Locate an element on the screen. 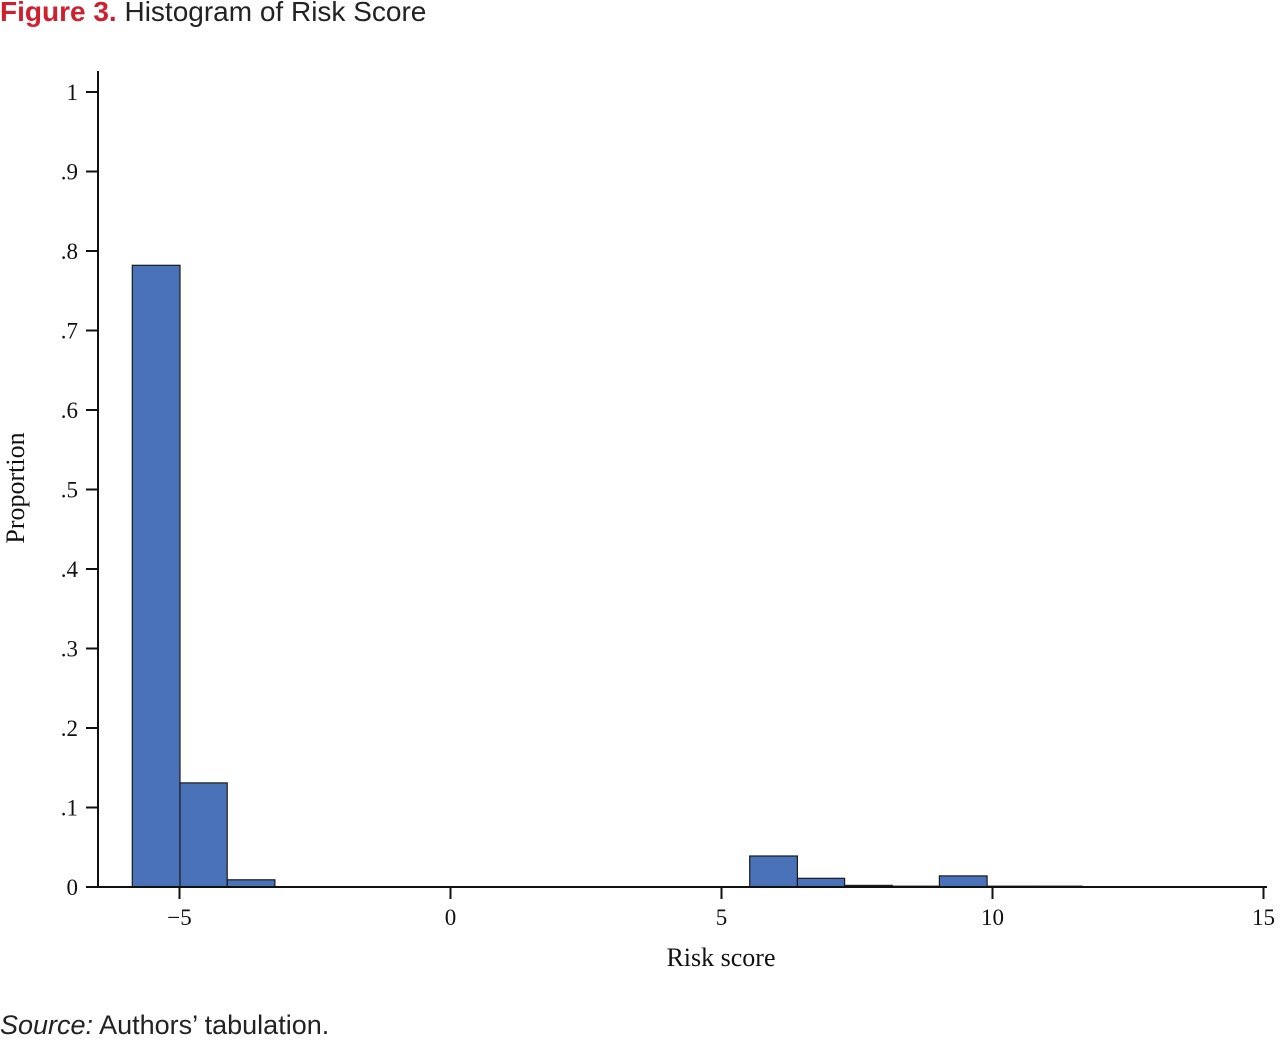 The width and height of the screenshot is (1280, 1041). x-tick-label-4: 15 is located at coordinates (1263, 917).